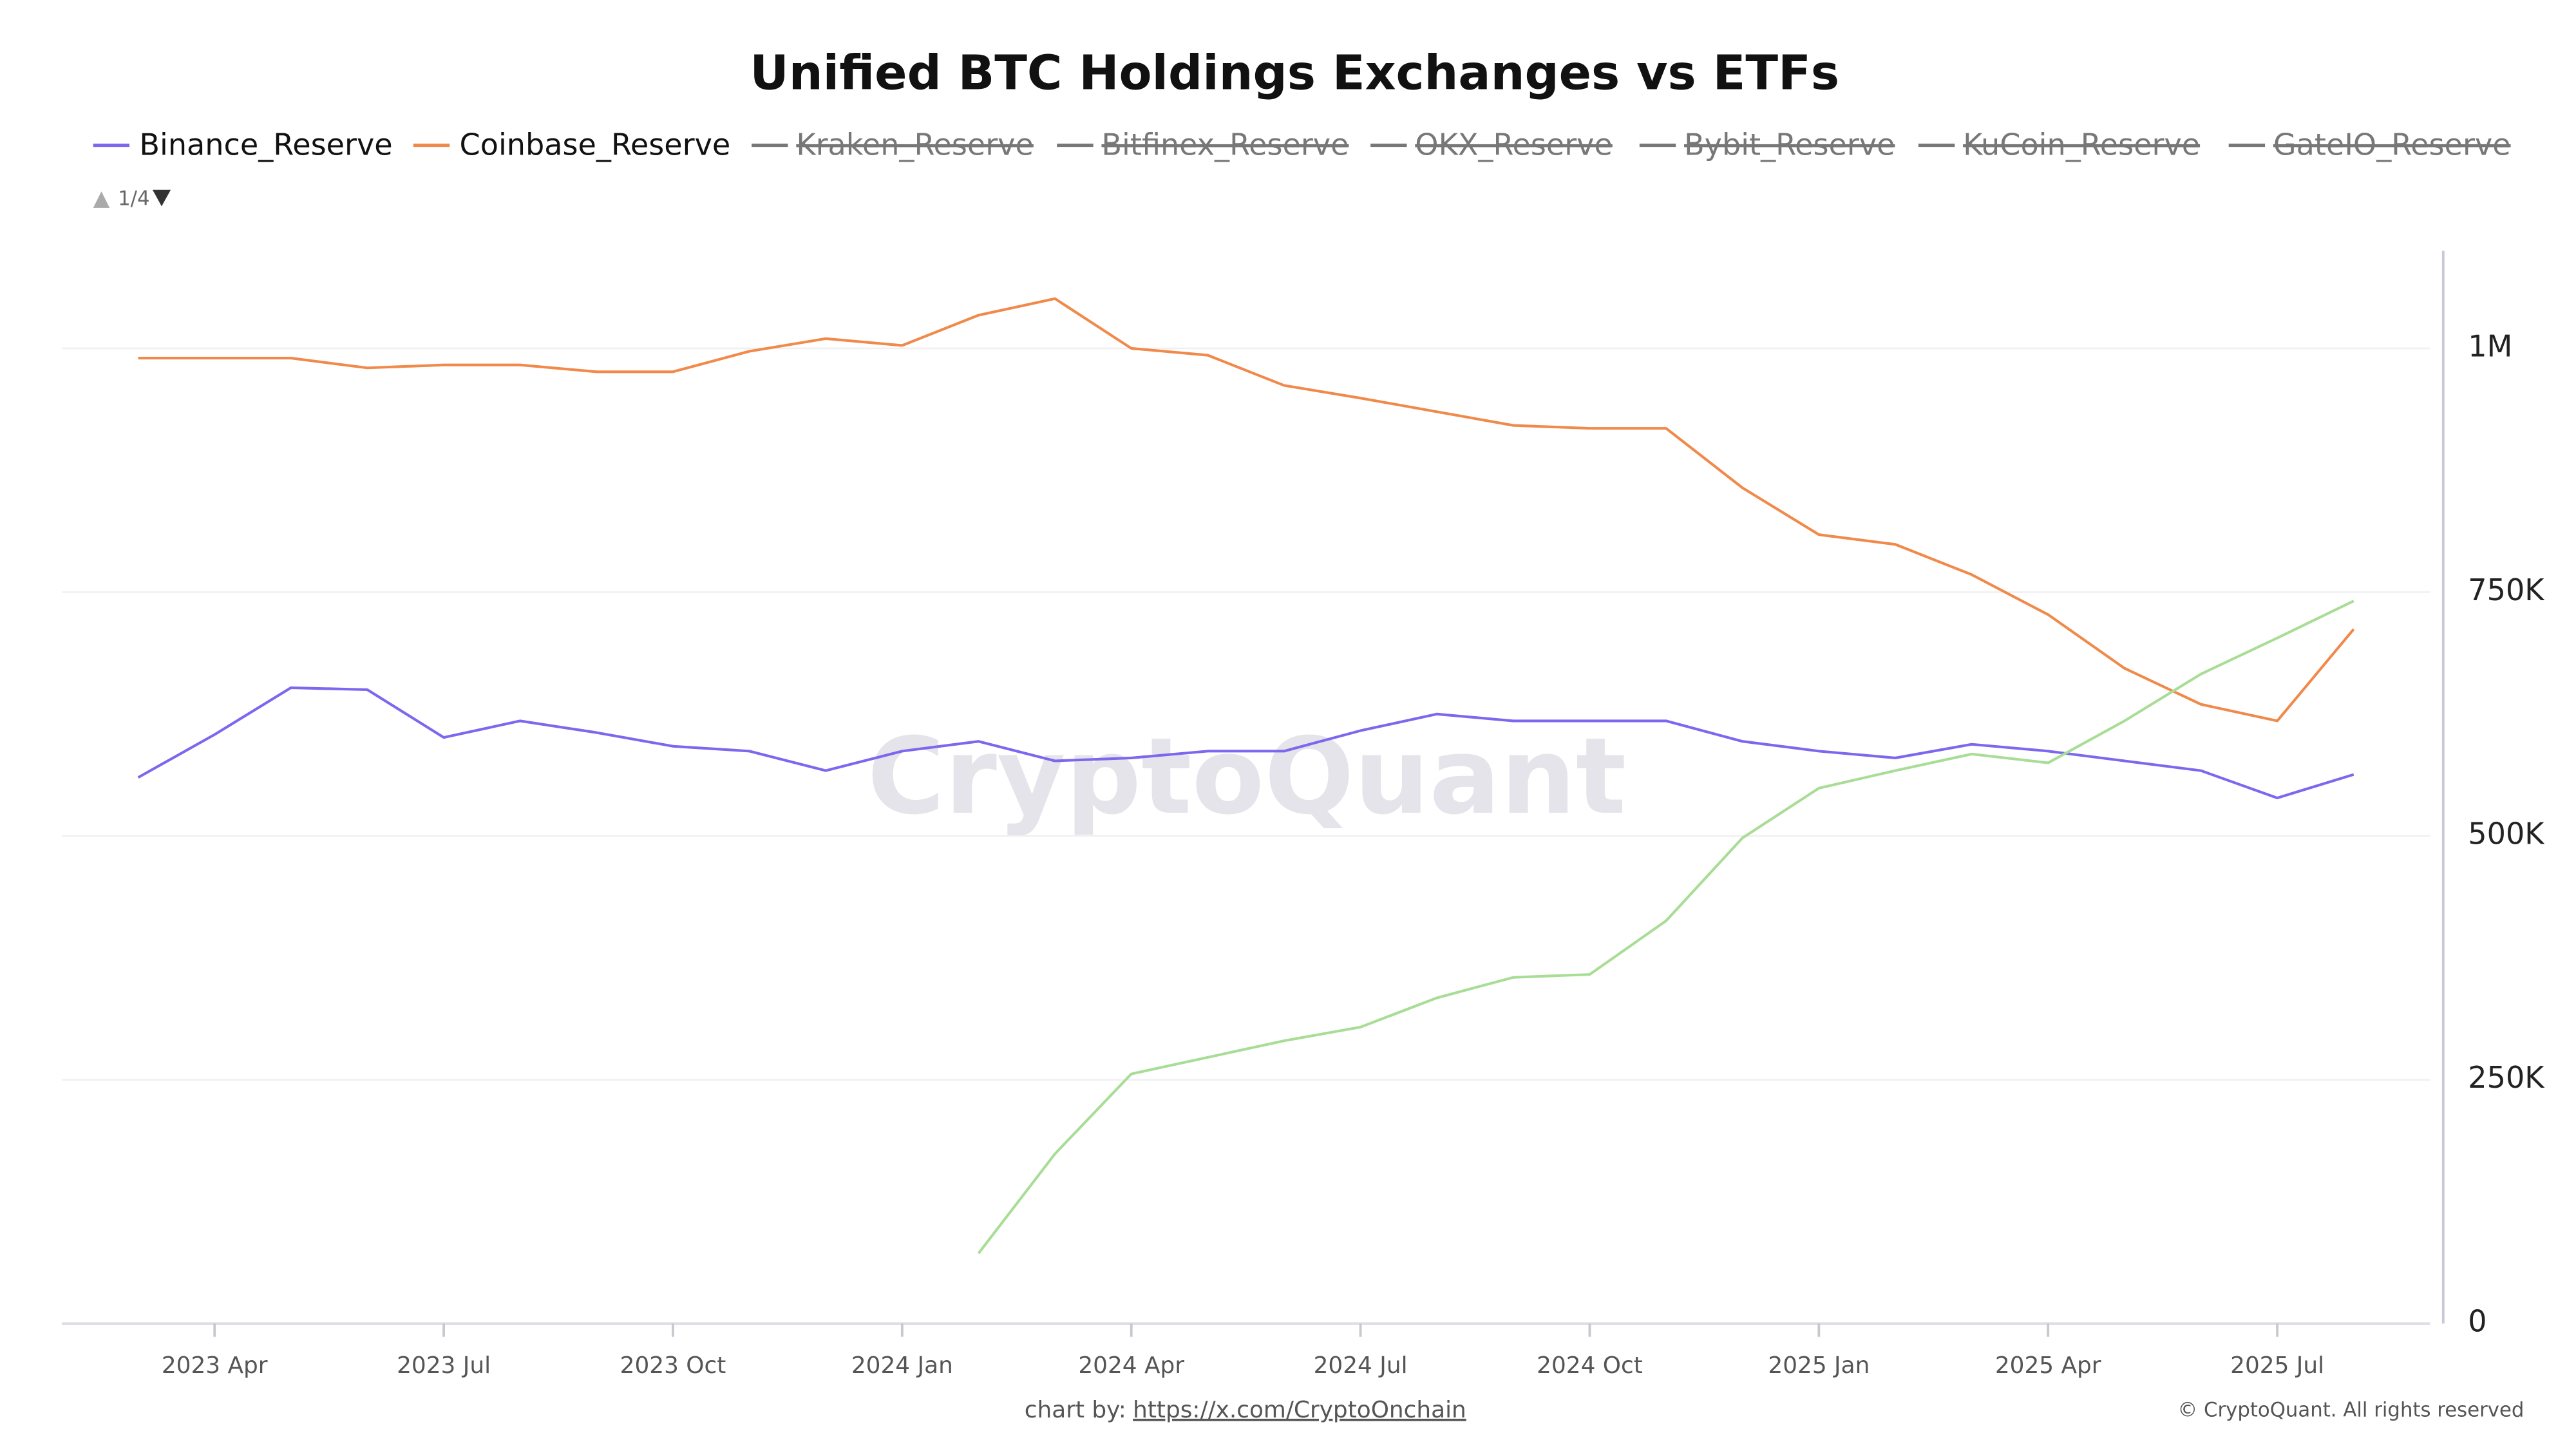 The width and height of the screenshot is (2576, 1449). I want to click on x-tick-label: 2024 Jul, so click(1361, 1366).